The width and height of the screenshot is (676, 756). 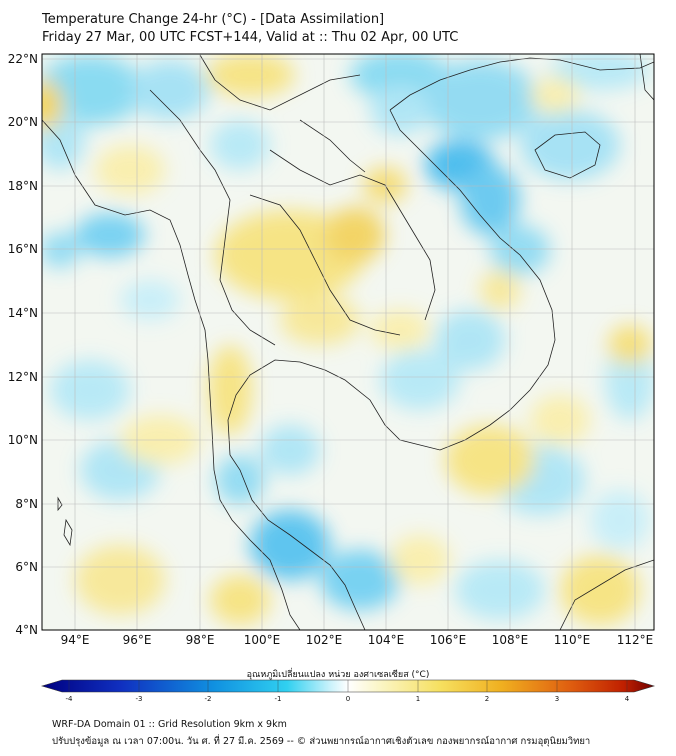 I want to click on colorbar-tick-label: 3, so click(x=557, y=699).